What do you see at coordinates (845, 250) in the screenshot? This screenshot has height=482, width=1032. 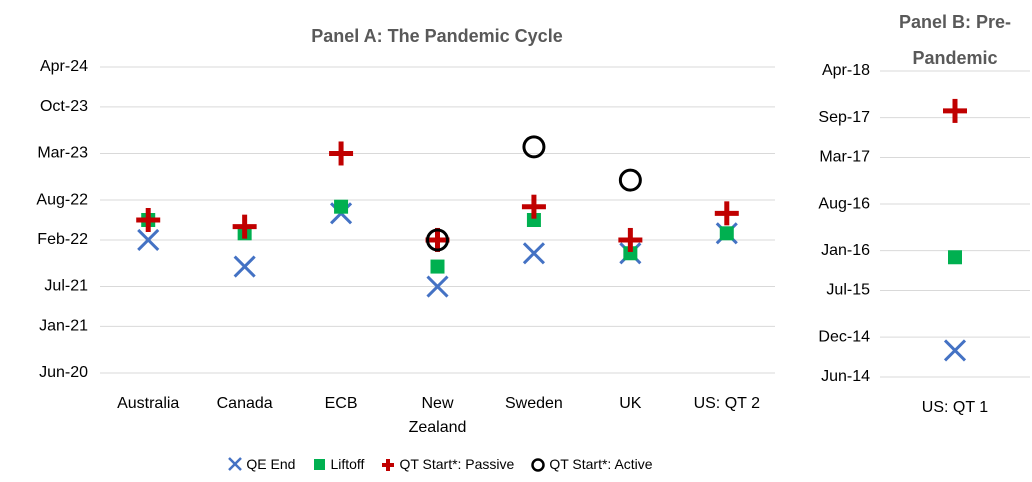 I see `y-tick-label: Jan-16` at bounding box center [845, 250].